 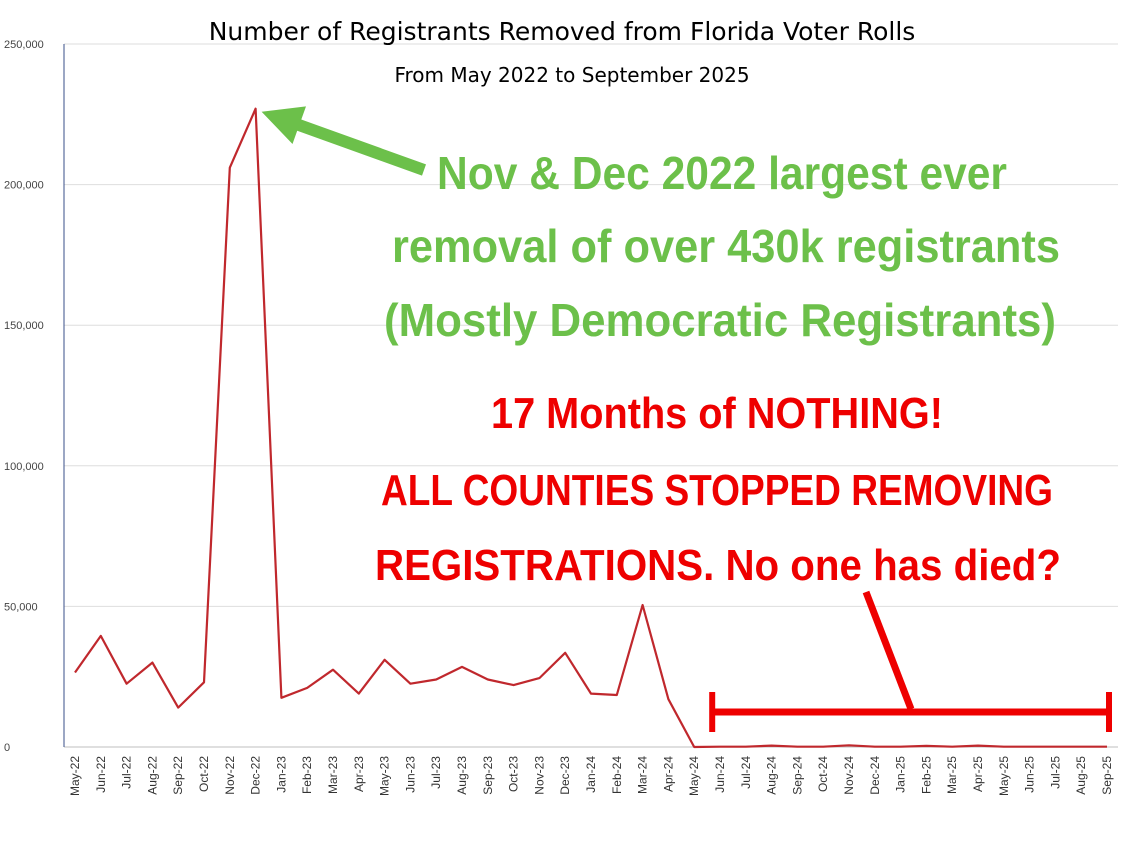 What do you see at coordinates (462, 775) in the screenshot?
I see `x-tick-label: Aug-23` at bounding box center [462, 775].